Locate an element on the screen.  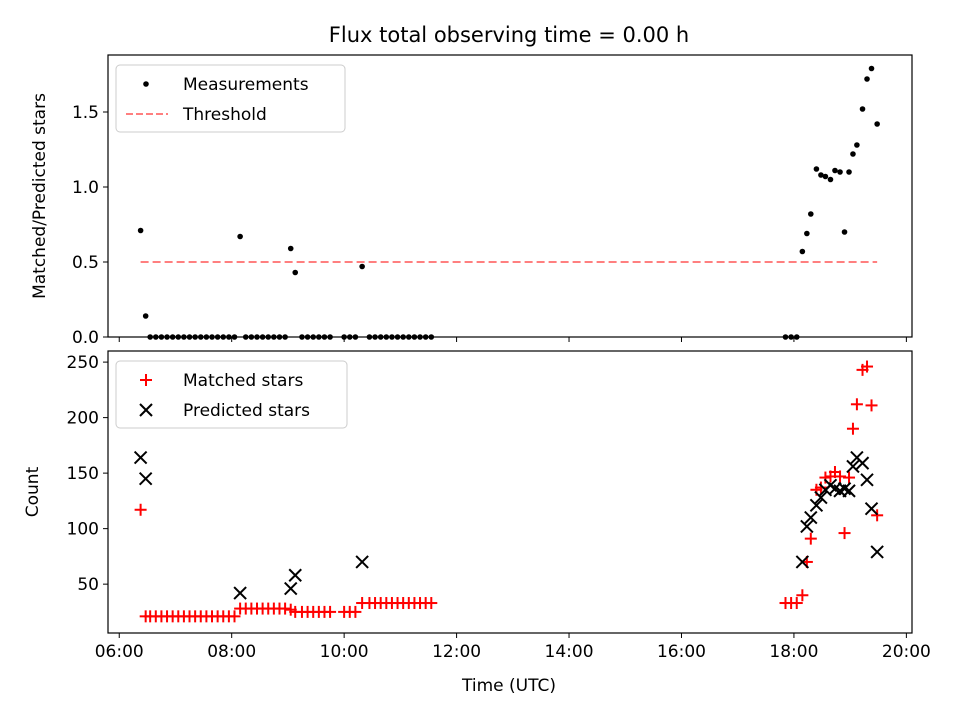
count-legend-box is located at coordinates (231, 394).